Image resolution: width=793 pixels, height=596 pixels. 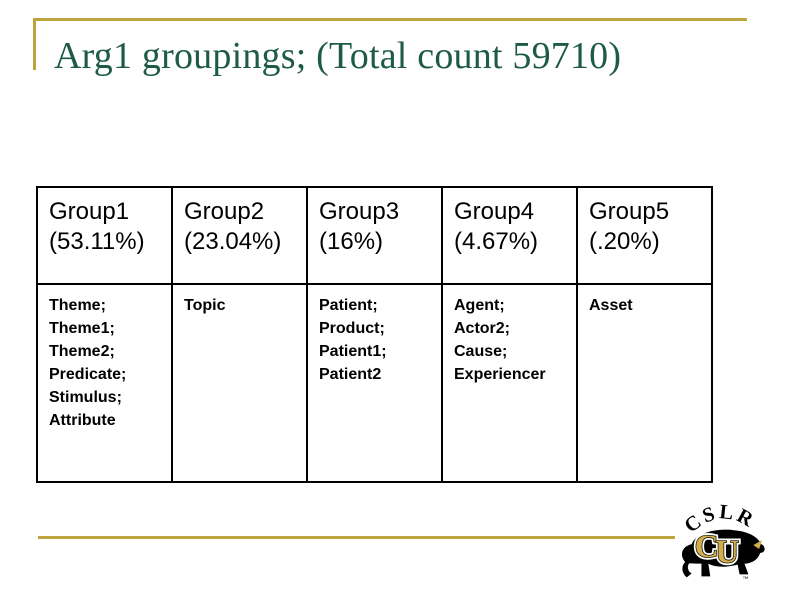 What do you see at coordinates (97, 241) in the screenshot?
I see `group1-percent: (53.11%)` at bounding box center [97, 241].